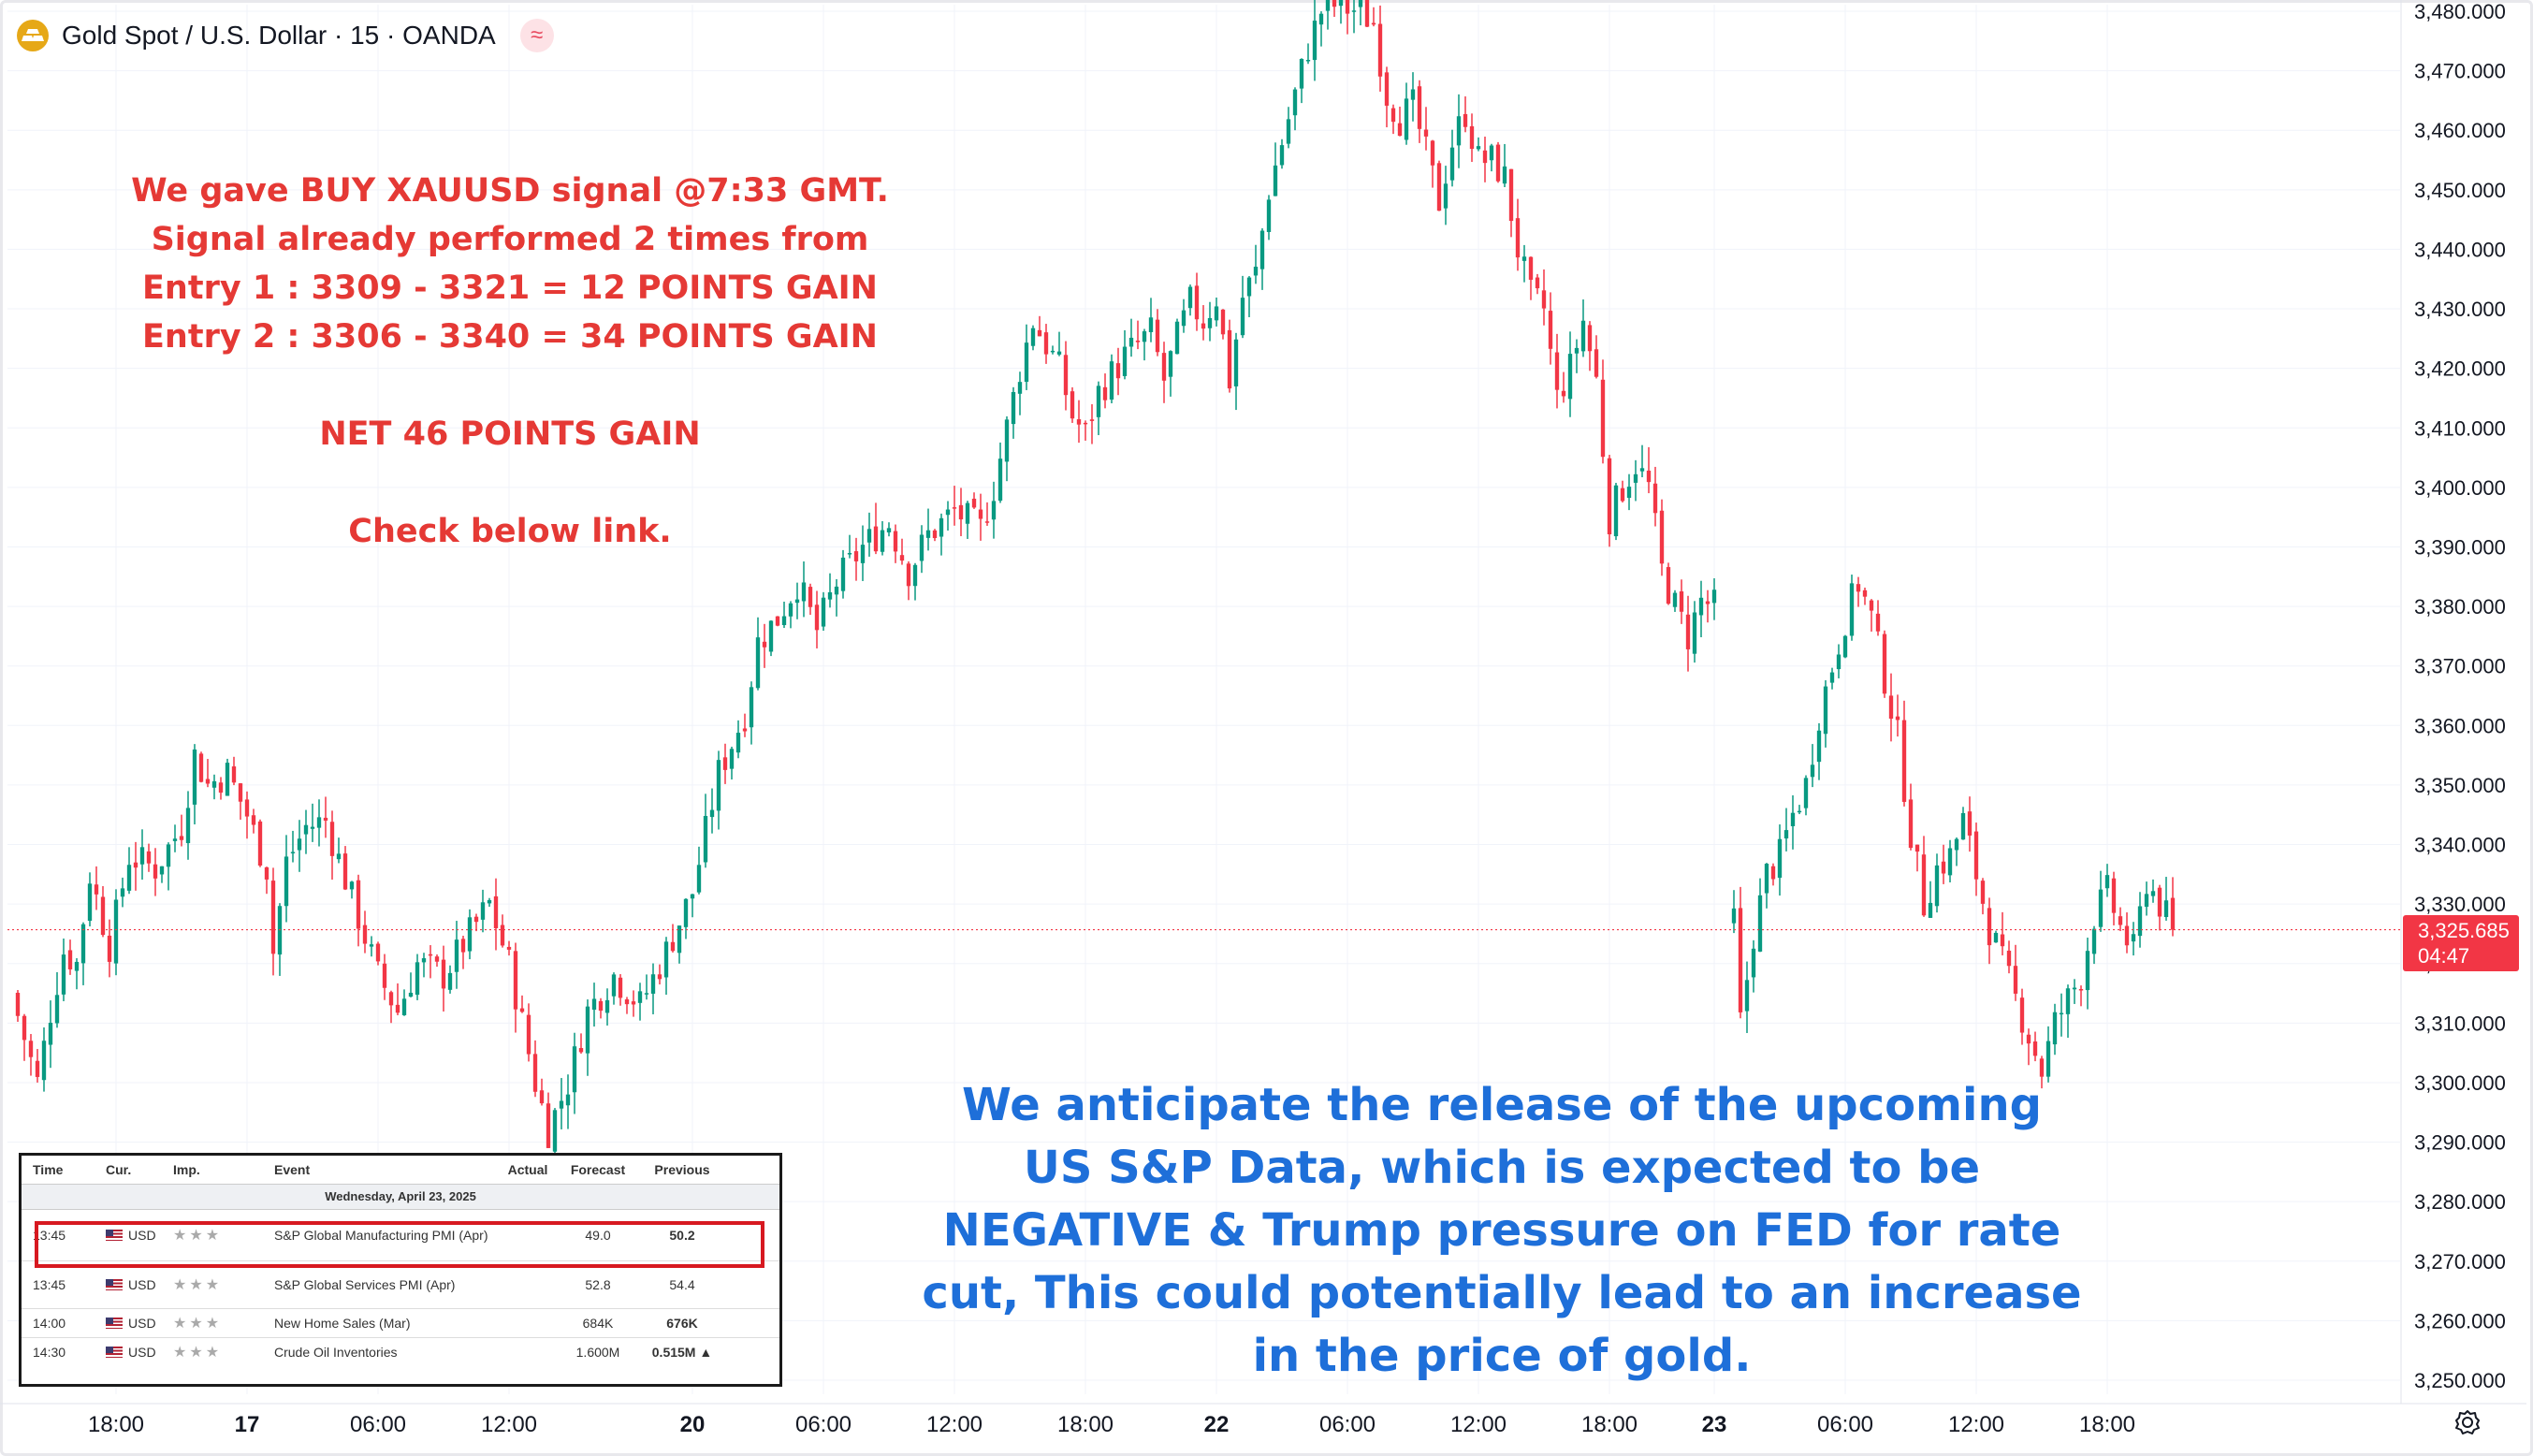  What do you see at coordinates (279, 35) in the screenshot?
I see `symbol-title: Gold Spot / U.S. Dollar · 15 · OANDA` at bounding box center [279, 35].